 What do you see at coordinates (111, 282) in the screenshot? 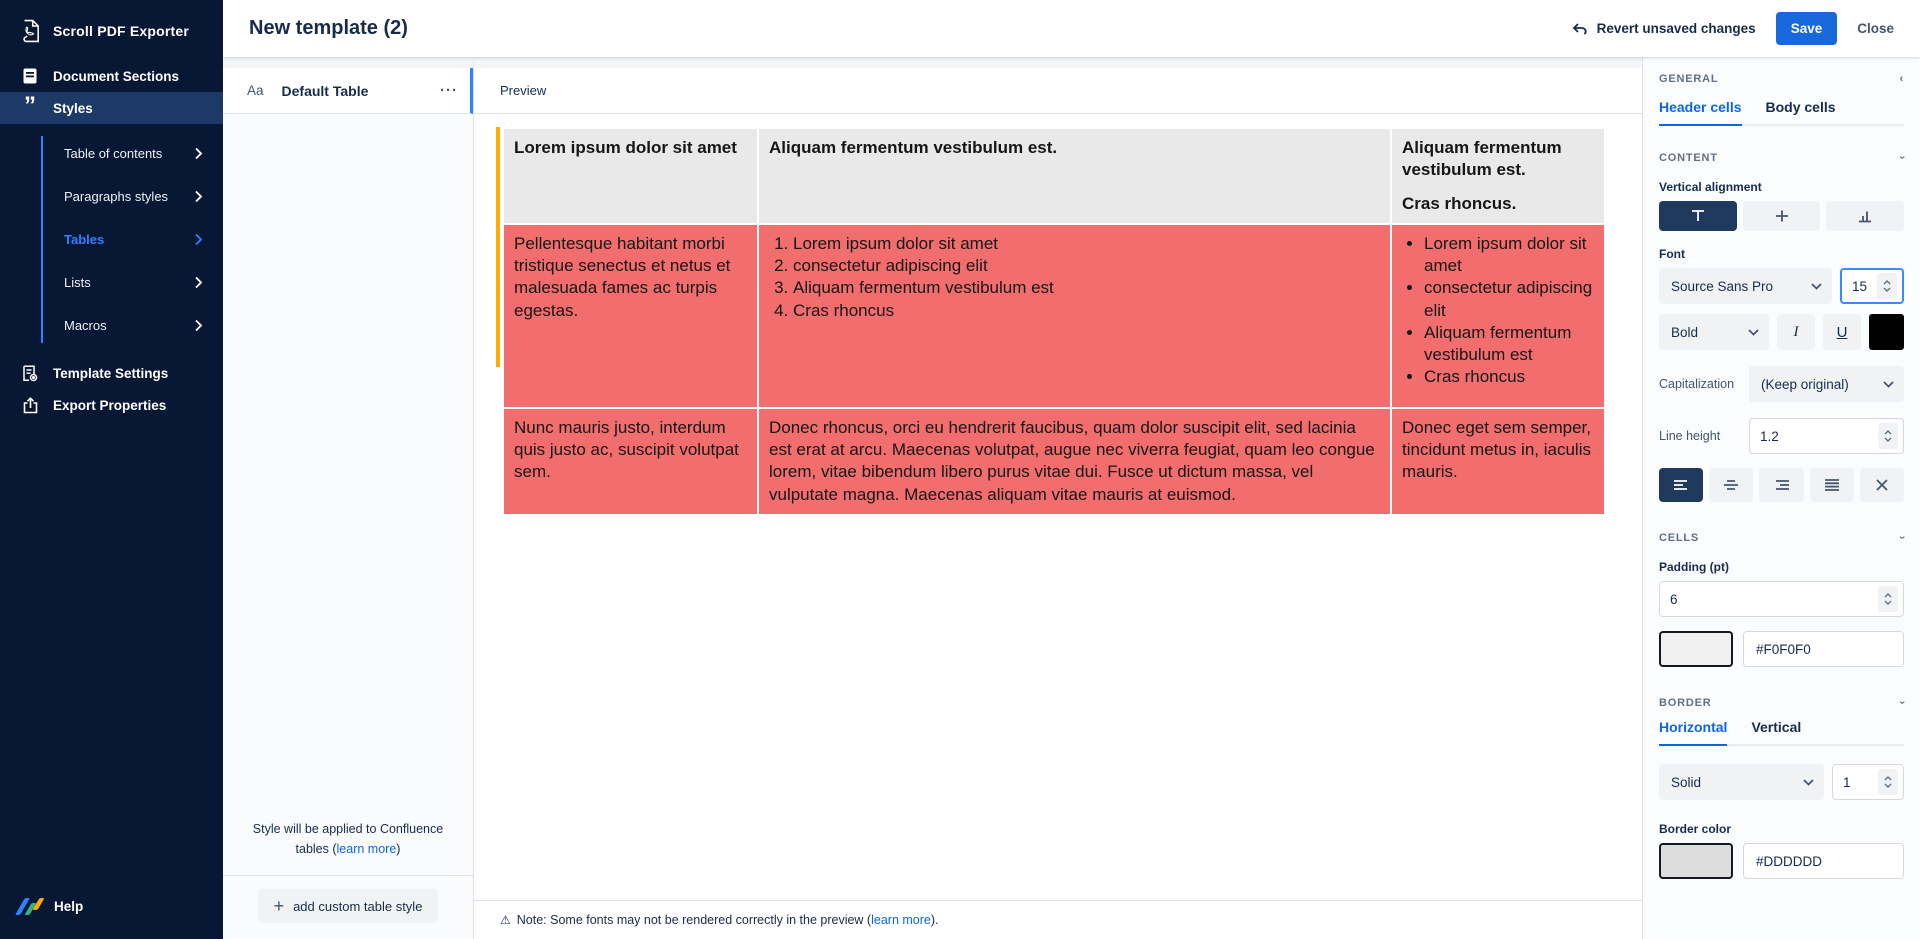
I see `sidebar-item-lists: Lists` at bounding box center [111, 282].